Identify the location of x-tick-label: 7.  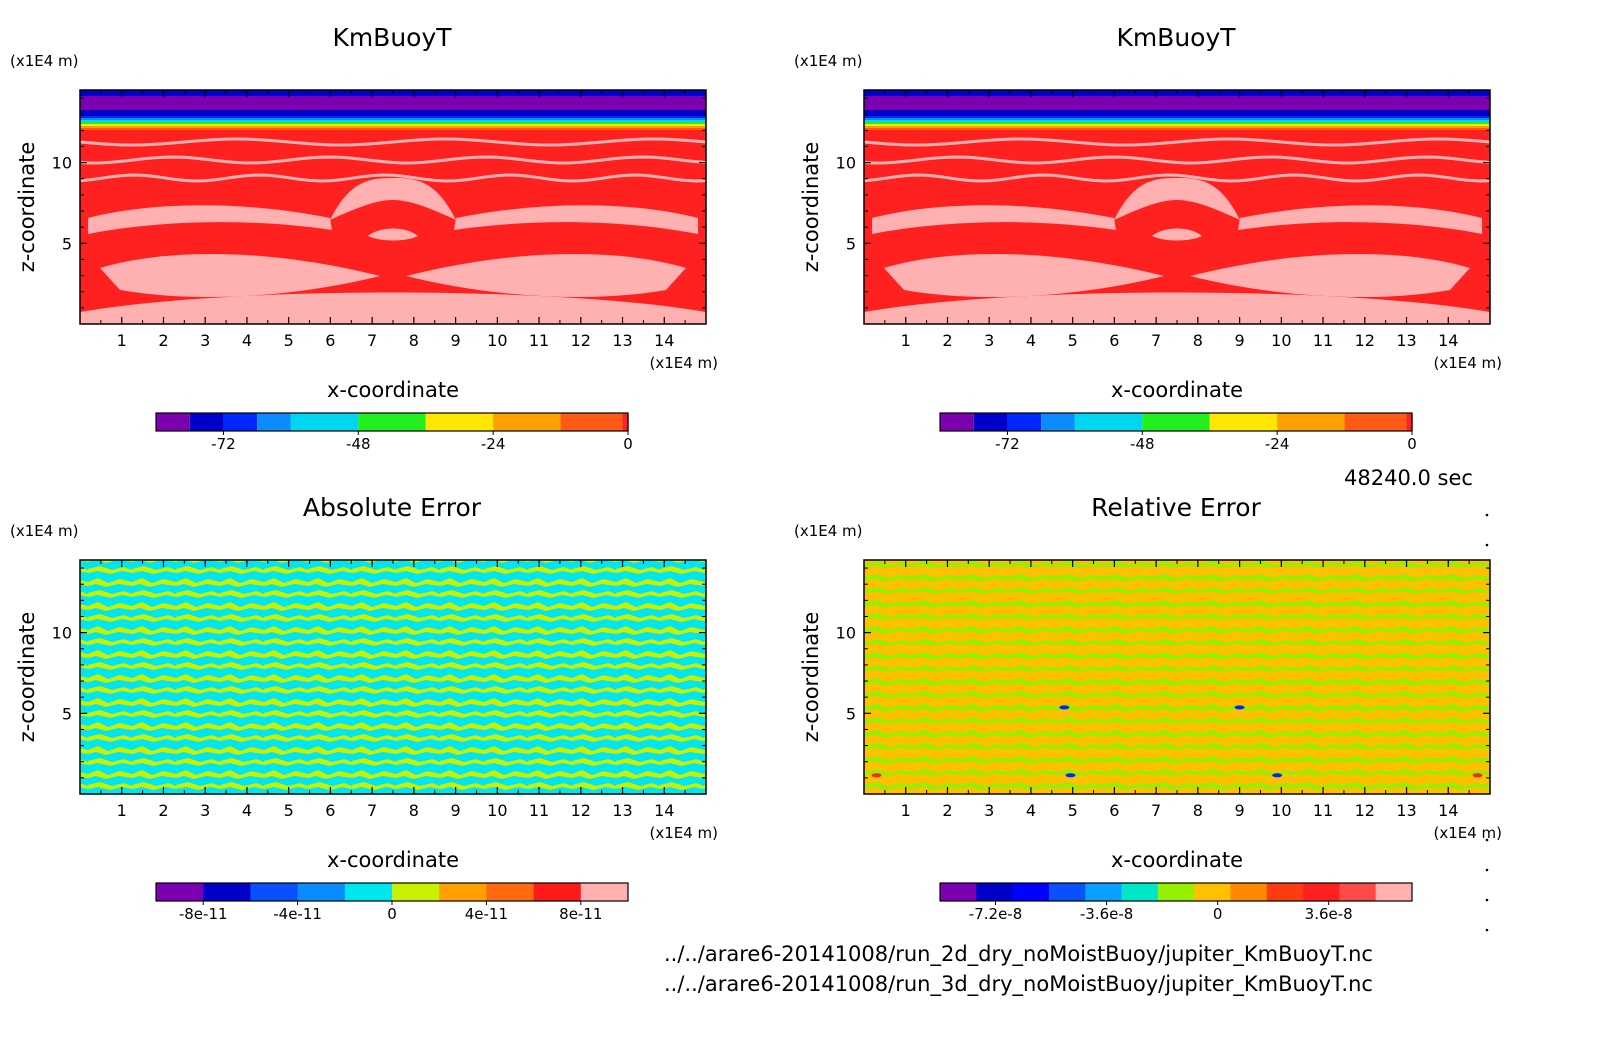
(1156, 810).